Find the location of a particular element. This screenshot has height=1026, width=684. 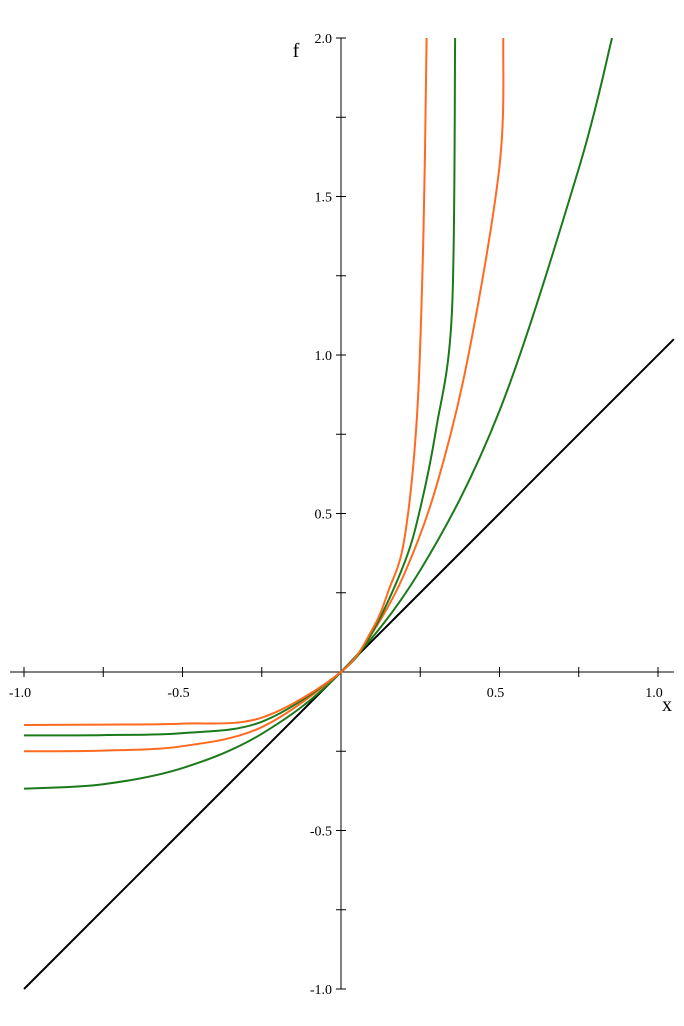

x-tick-label: -0.5 is located at coordinates (178, 693).